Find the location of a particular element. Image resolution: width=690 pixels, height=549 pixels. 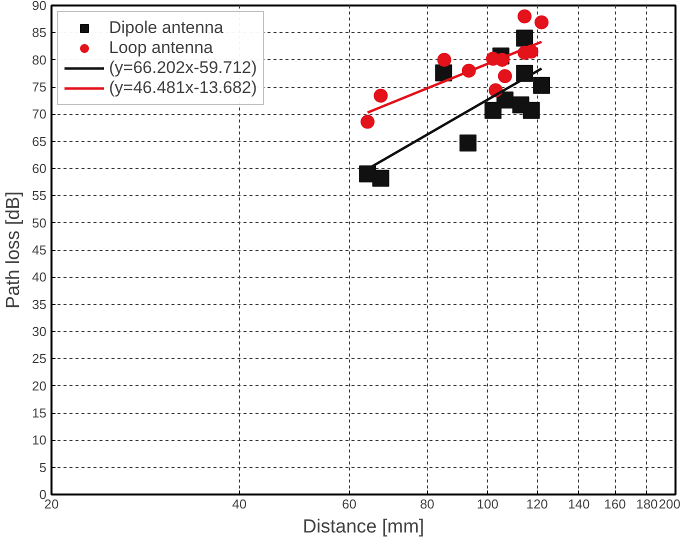

y-tick-label: 90 is located at coordinates (39, 6).